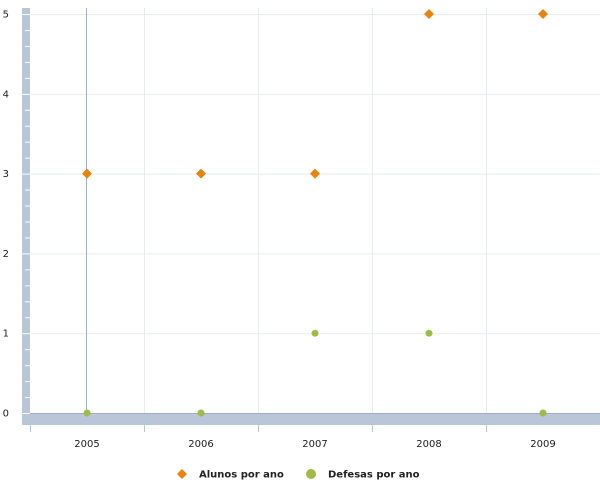 The height and width of the screenshot is (488, 600). Describe the element at coordinates (6, 174) in the screenshot. I see `y-tick-label: 3` at that location.